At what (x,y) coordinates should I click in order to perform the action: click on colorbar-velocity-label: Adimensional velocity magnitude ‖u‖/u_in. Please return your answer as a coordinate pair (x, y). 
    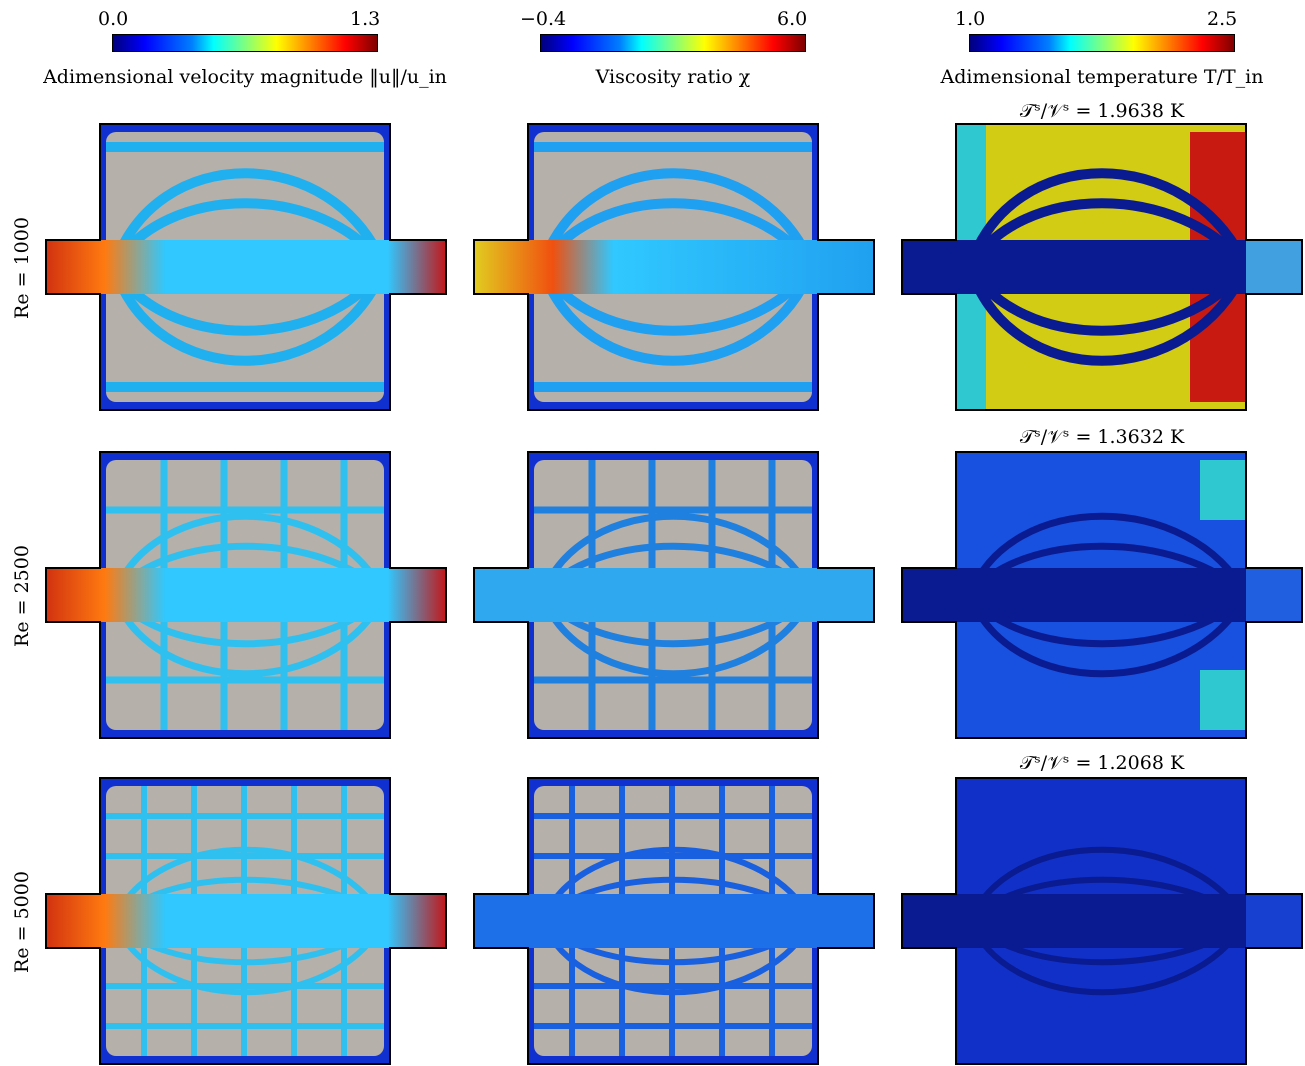
    Looking at the image, I should click on (245, 77).